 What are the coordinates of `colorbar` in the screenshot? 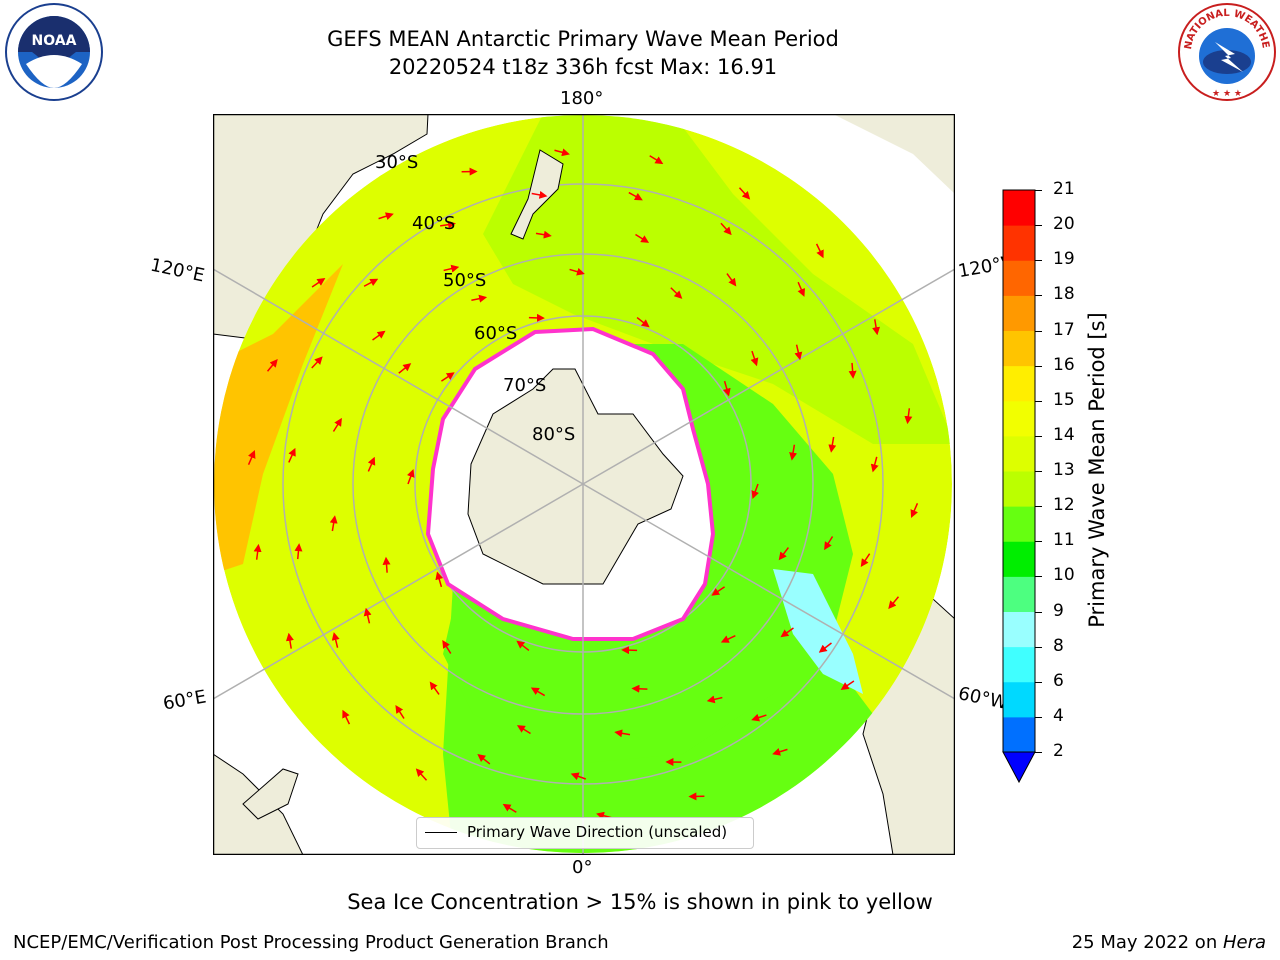 It's located at (1019, 486).